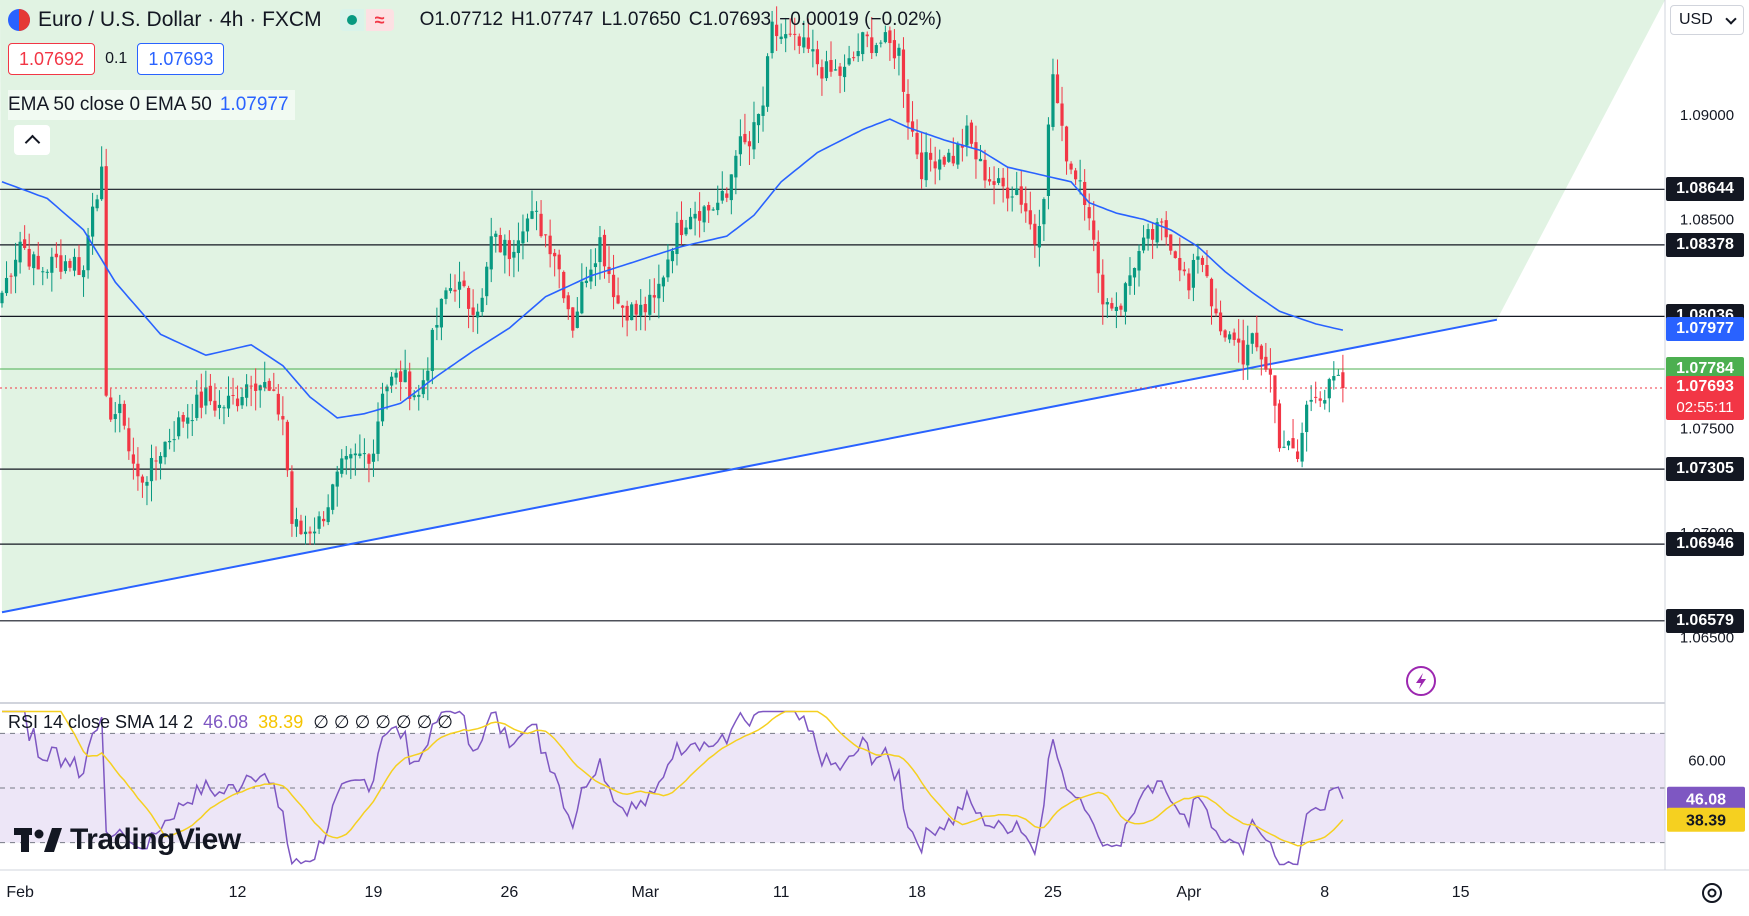 The image size is (1749, 916). I want to click on tradingview-watermark: TradingView, so click(127, 840).